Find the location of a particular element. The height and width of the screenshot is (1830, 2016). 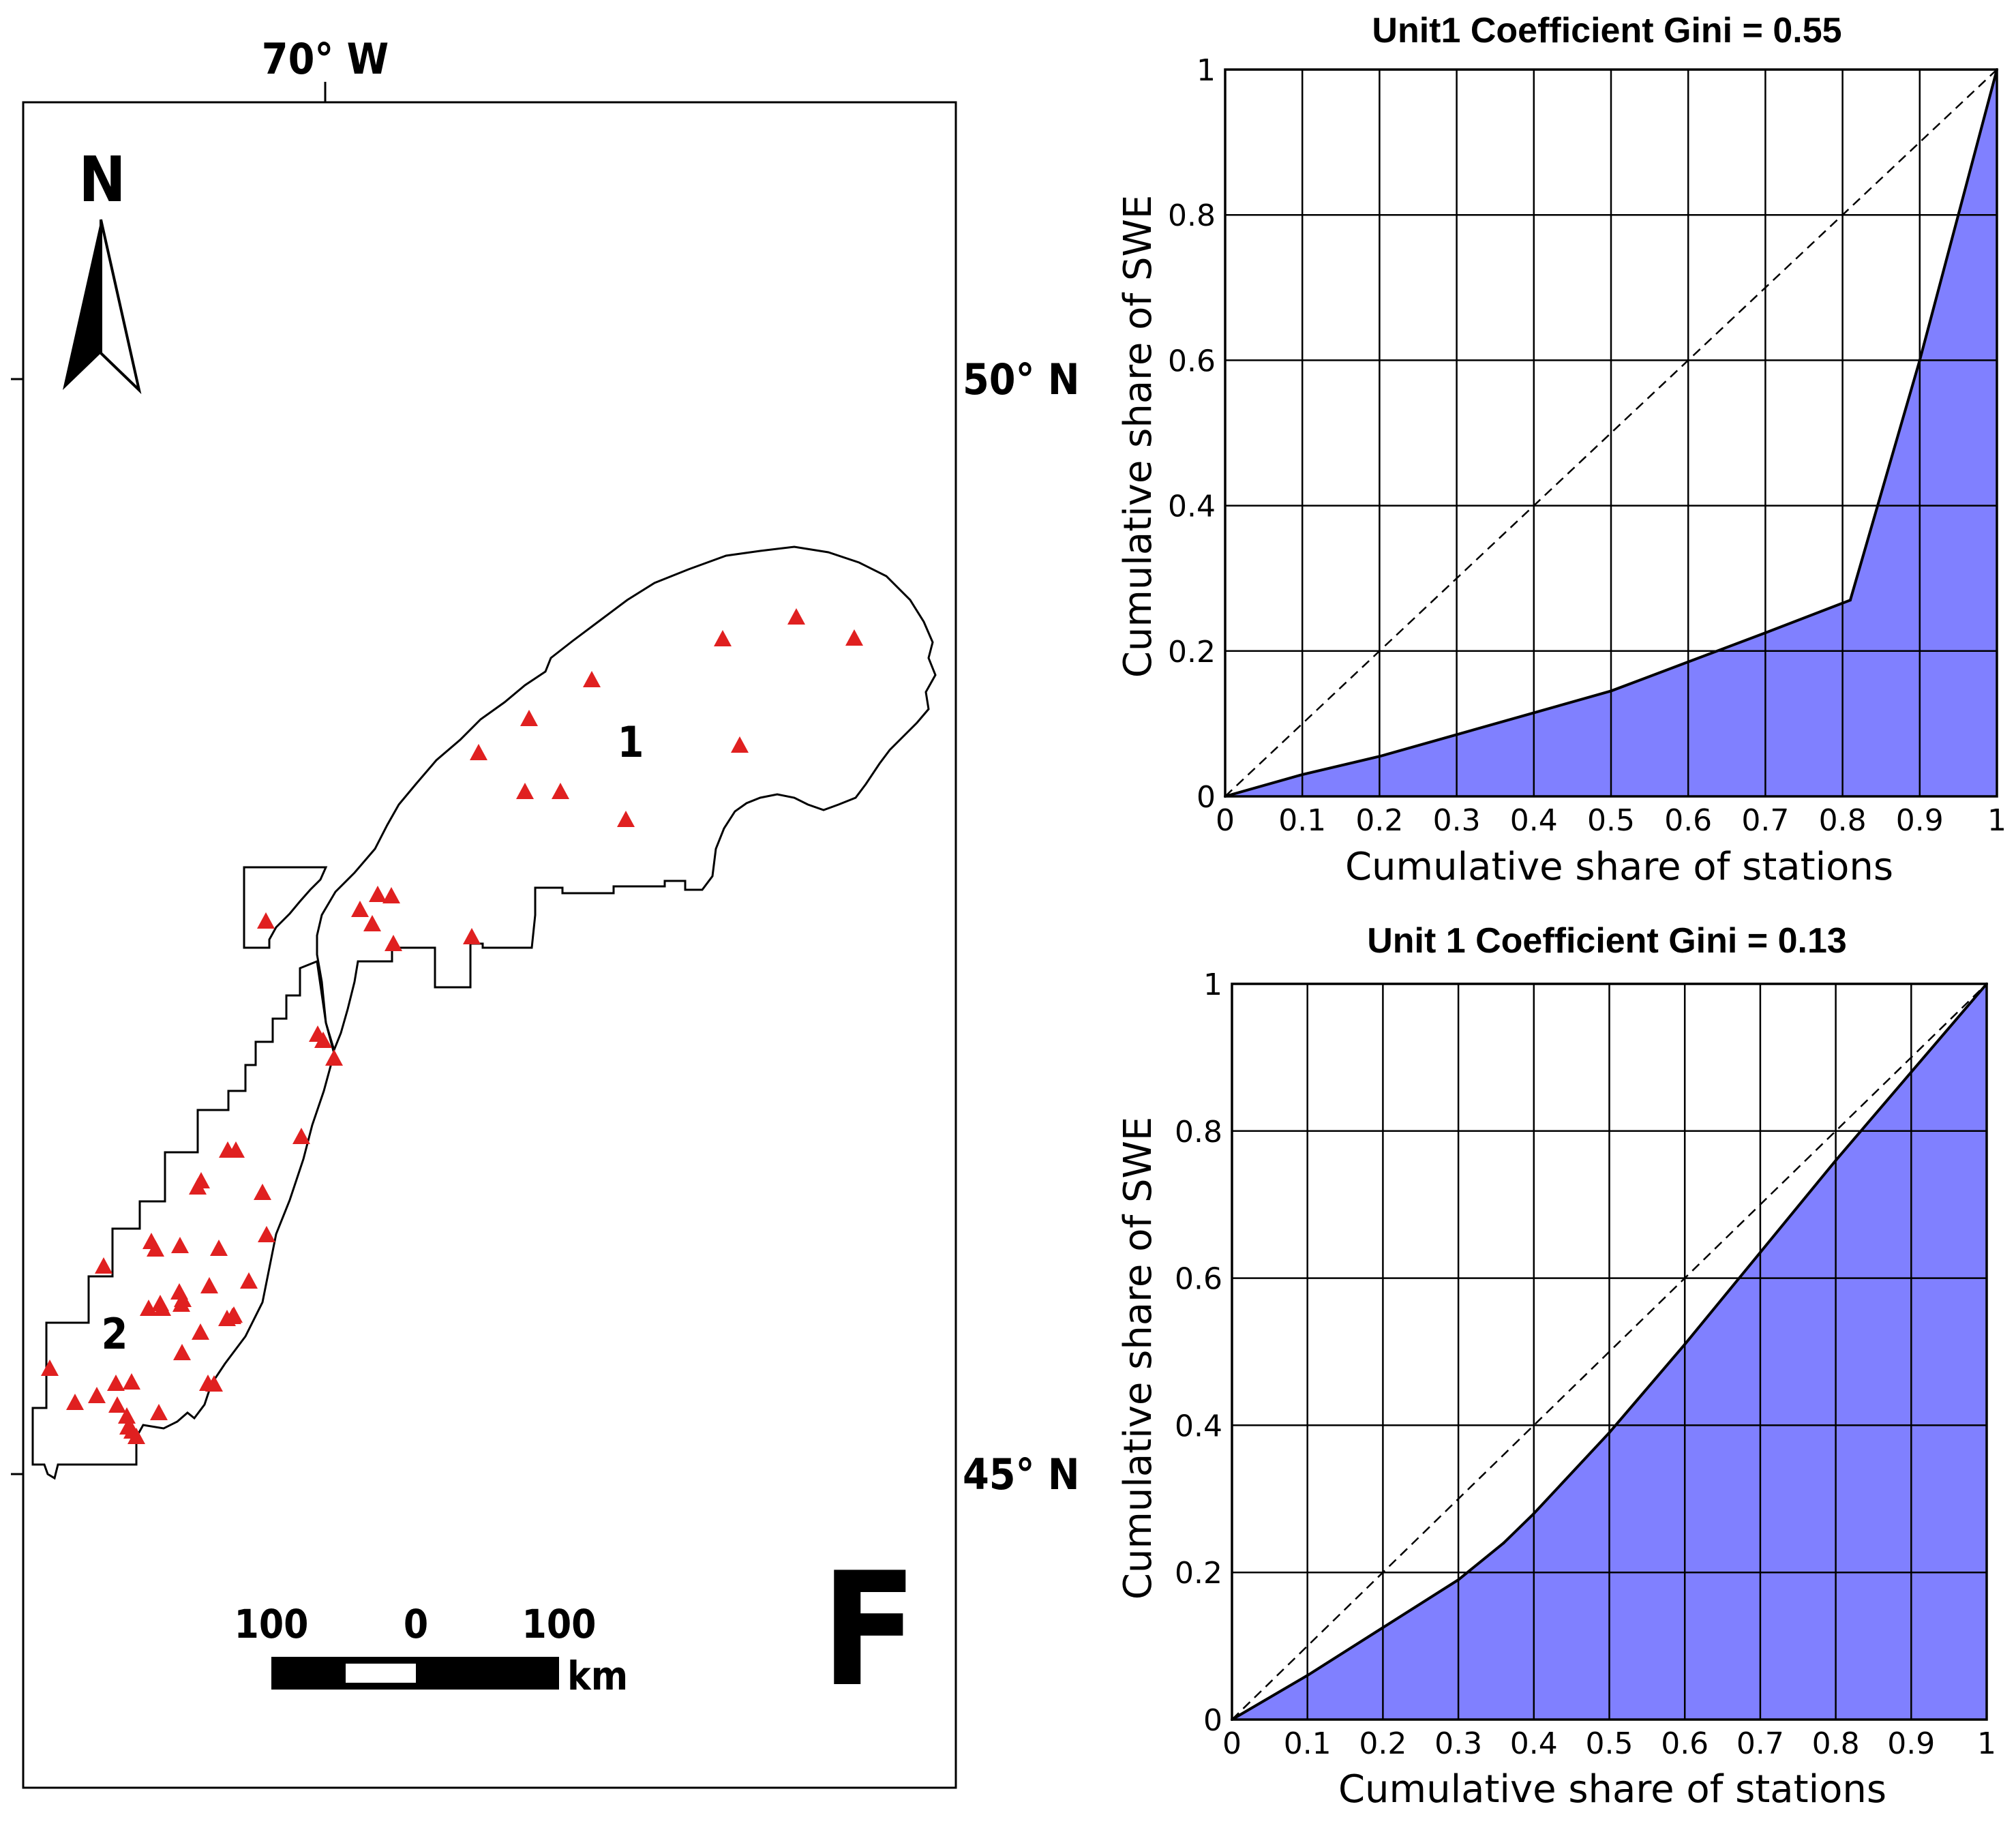

region-2-label: 2 is located at coordinates (115, 1334).